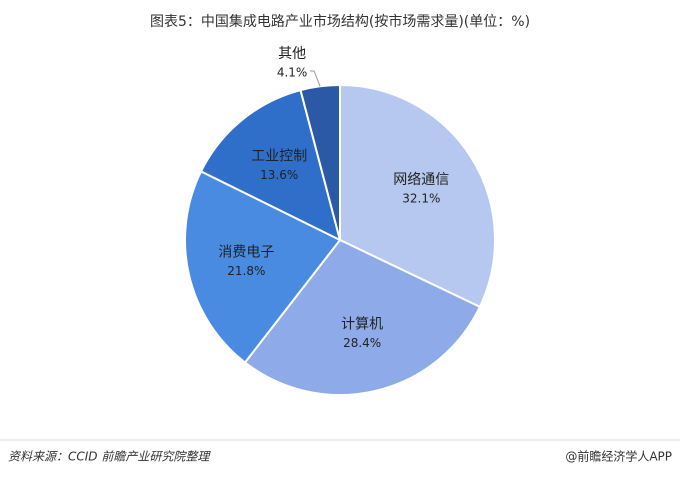  What do you see at coordinates (279, 175) in the screenshot?
I see `value-label: 13.6%` at bounding box center [279, 175].